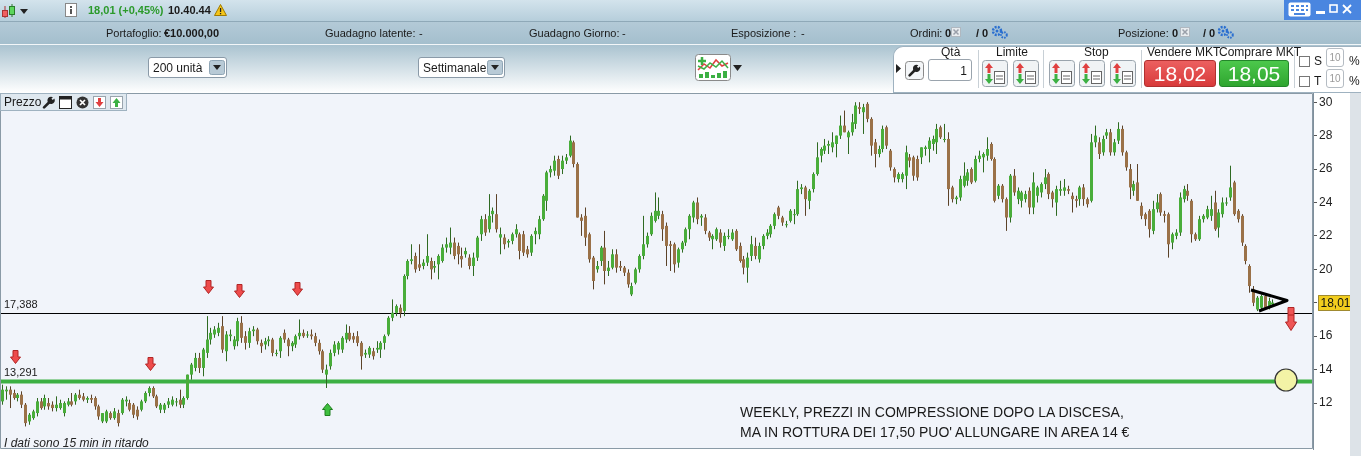 The width and height of the screenshot is (1361, 456). I want to click on text: S, so click(1318, 61).